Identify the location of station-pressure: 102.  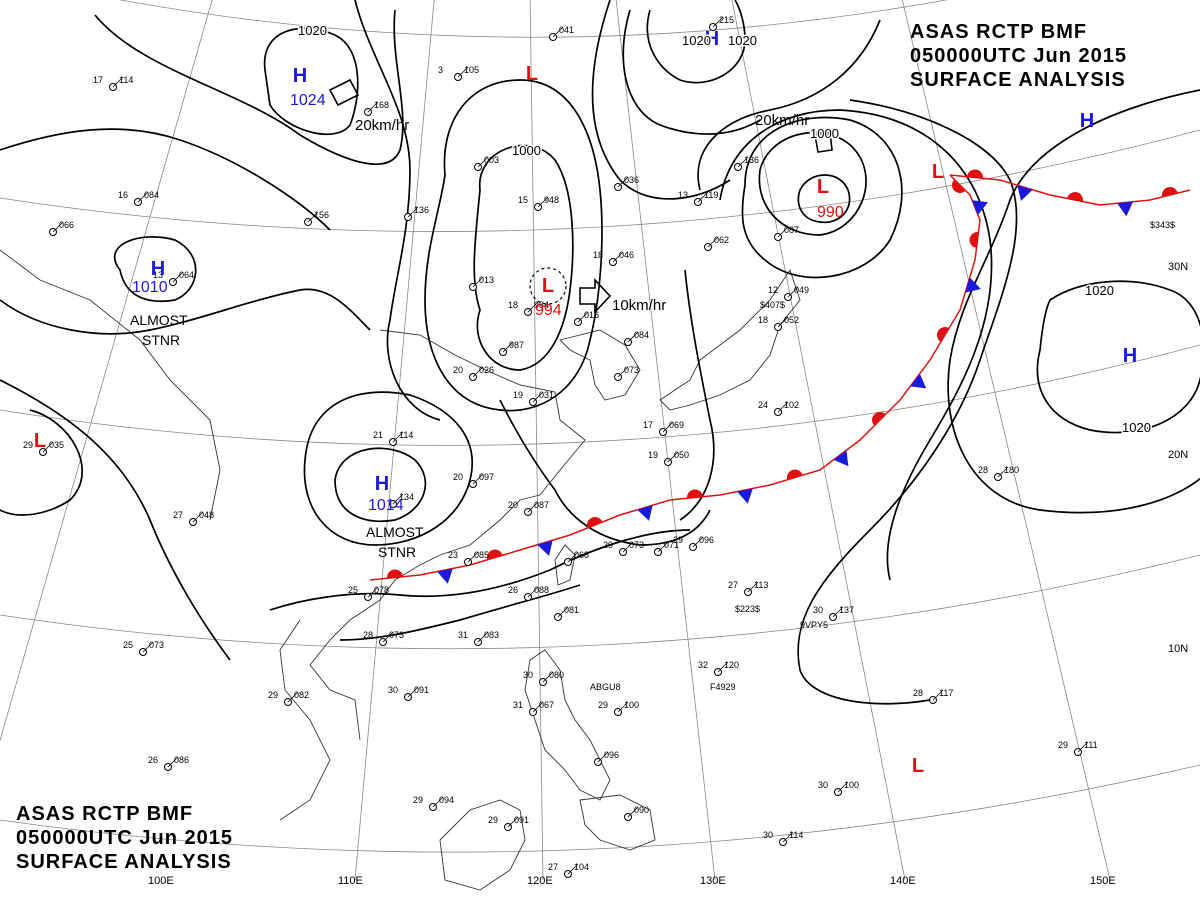
(791, 405).